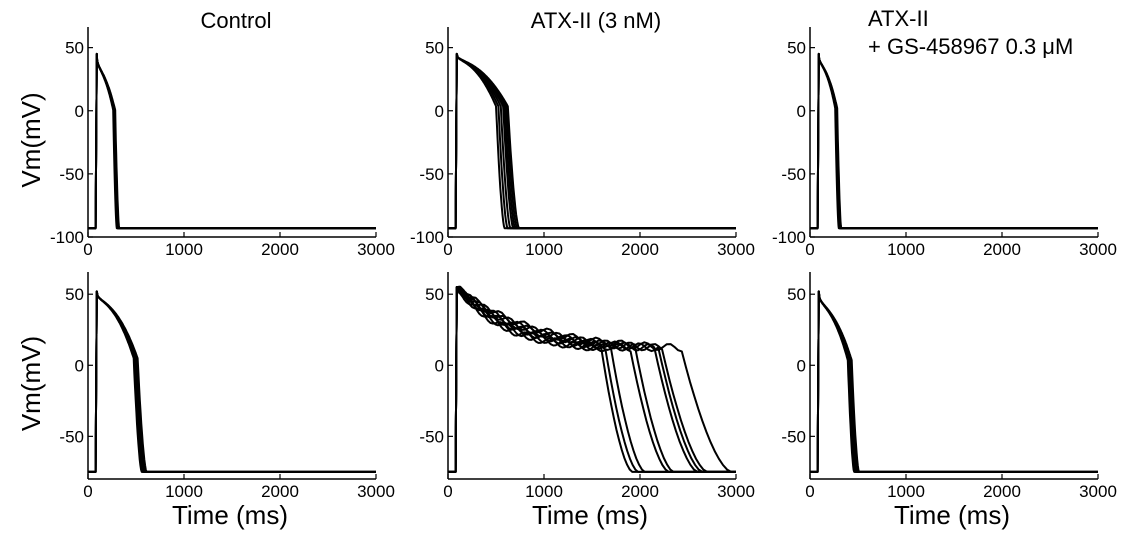 The width and height of the screenshot is (1131, 541). I want to click on panel-title-line: ATX-II, so click(898, 18).